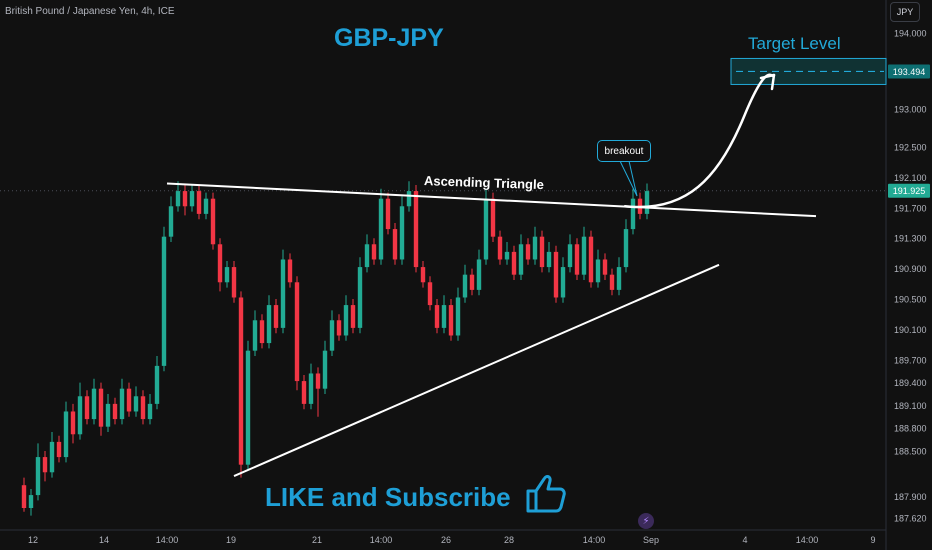 The height and width of the screenshot is (550, 932). What do you see at coordinates (624, 151) in the screenshot?
I see `breakout-callout: breakout` at bounding box center [624, 151].